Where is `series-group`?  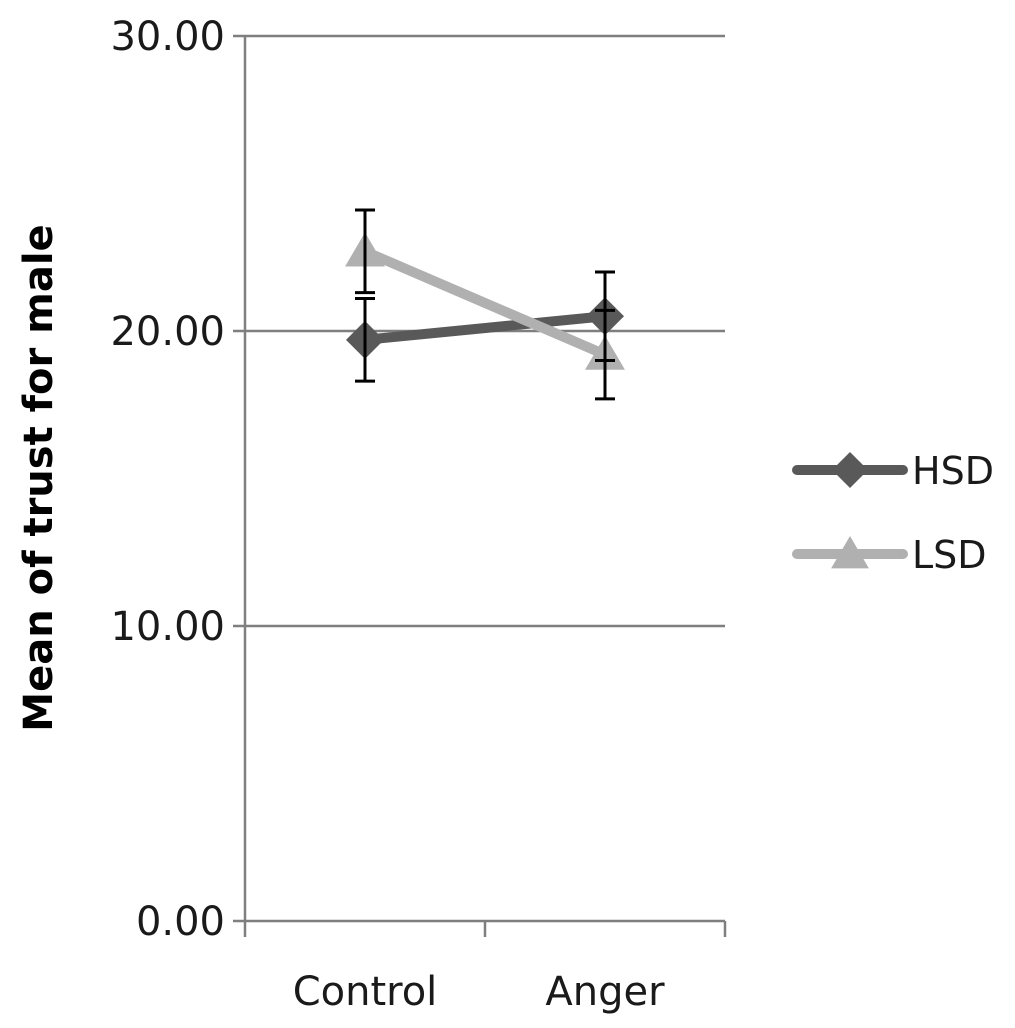 series-group is located at coordinates (485, 304).